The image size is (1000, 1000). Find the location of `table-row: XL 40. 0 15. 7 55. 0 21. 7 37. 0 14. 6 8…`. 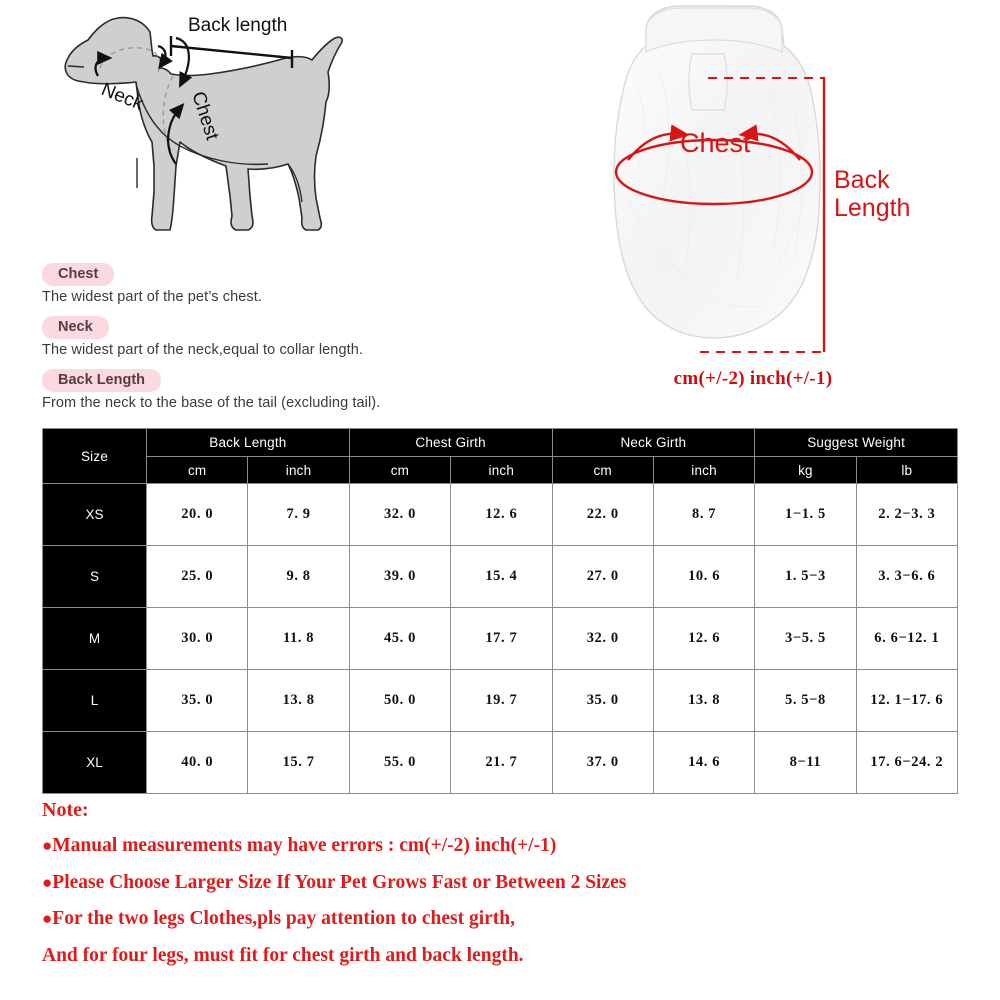

table-row: XL 40. 0 15. 7 55. 0 21. 7 37. 0 14. 6 8… is located at coordinates (500, 762).